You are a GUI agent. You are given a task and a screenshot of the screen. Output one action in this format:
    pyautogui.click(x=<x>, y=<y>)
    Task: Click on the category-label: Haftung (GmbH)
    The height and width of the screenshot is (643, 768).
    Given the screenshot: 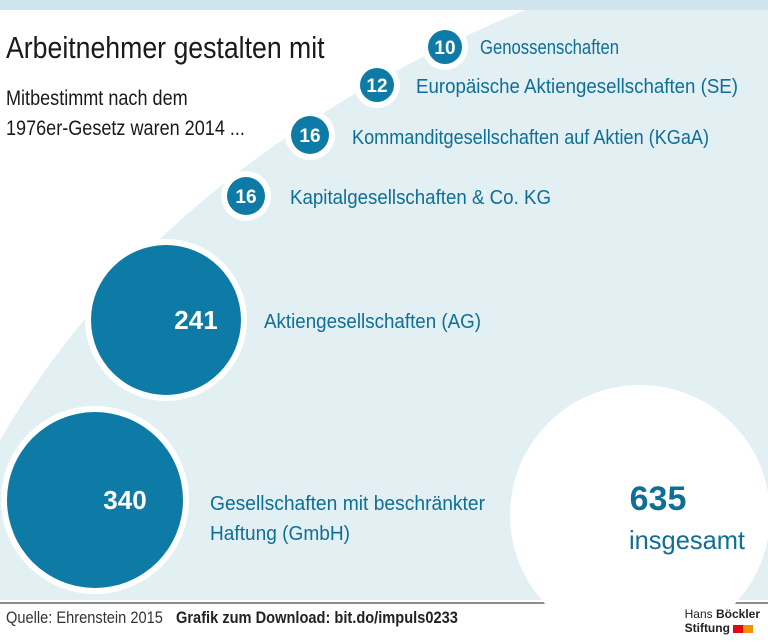 What is the action you would take?
    pyautogui.click(x=280, y=534)
    